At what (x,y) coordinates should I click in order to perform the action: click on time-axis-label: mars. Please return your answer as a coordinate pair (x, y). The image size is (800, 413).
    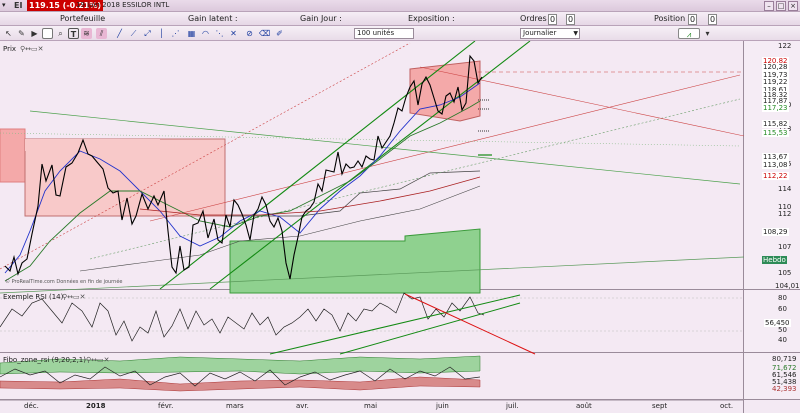
    Looking at the image, I should click on (235, 406).